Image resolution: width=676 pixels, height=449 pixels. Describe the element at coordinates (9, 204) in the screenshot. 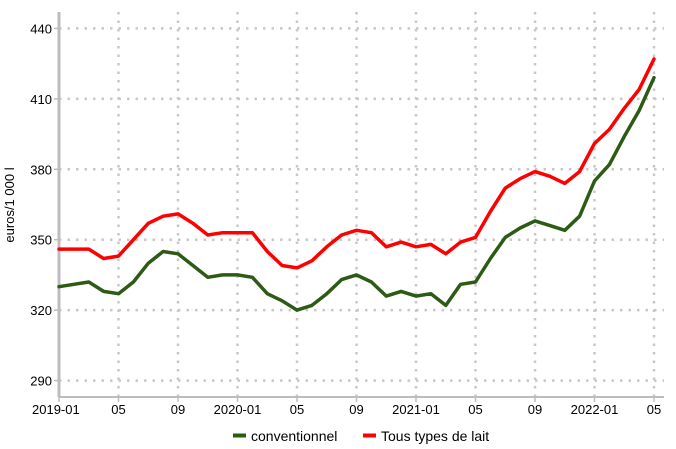

I see `y-axis-label: euros/1 000 l` at that location.